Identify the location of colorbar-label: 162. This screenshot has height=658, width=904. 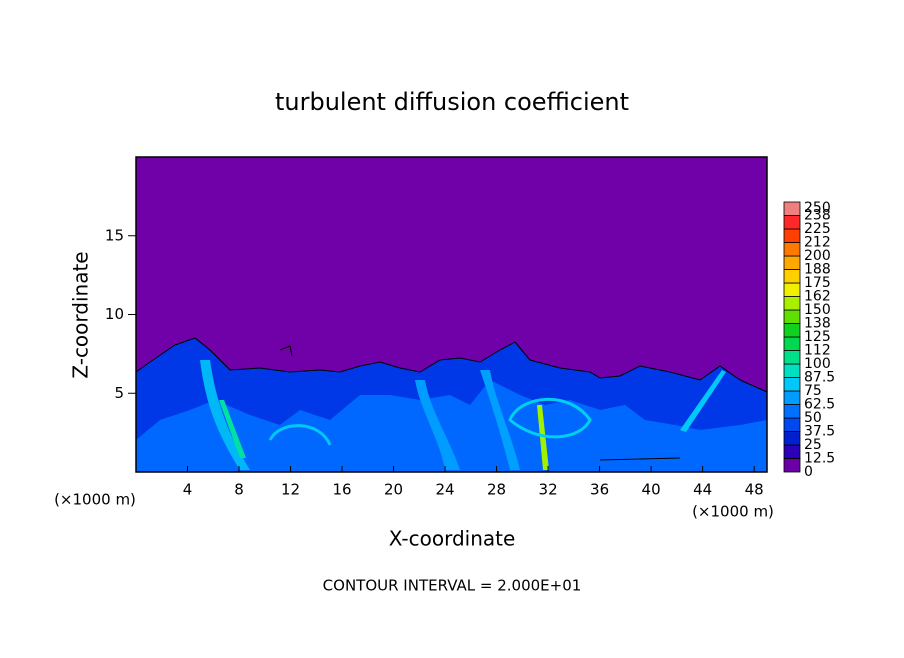
(817, 297).